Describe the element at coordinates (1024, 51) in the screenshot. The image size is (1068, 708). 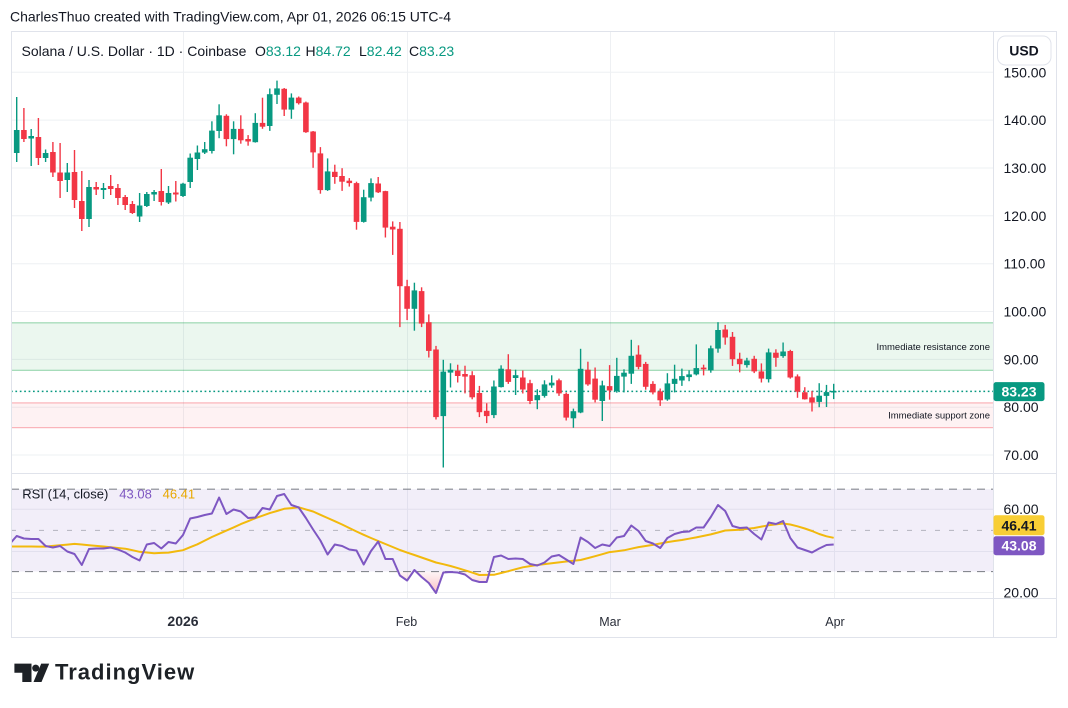
I see `svg-text: USD` at that location.